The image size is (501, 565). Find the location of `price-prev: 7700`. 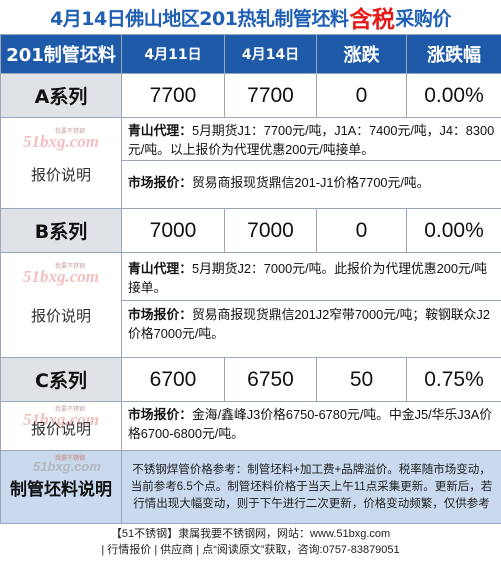

price-prev: 7700 is located at coordinates (173, 95).